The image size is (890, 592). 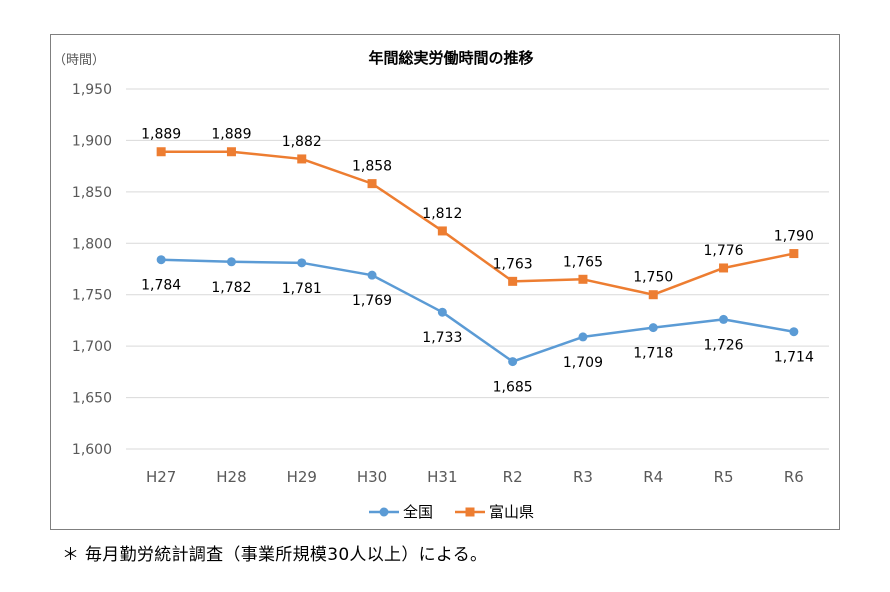 What do you see at coordinates (372, 167) in the screenshot?
I see `data-label-1-H30: 1,858` at bounding box center [372, 167].